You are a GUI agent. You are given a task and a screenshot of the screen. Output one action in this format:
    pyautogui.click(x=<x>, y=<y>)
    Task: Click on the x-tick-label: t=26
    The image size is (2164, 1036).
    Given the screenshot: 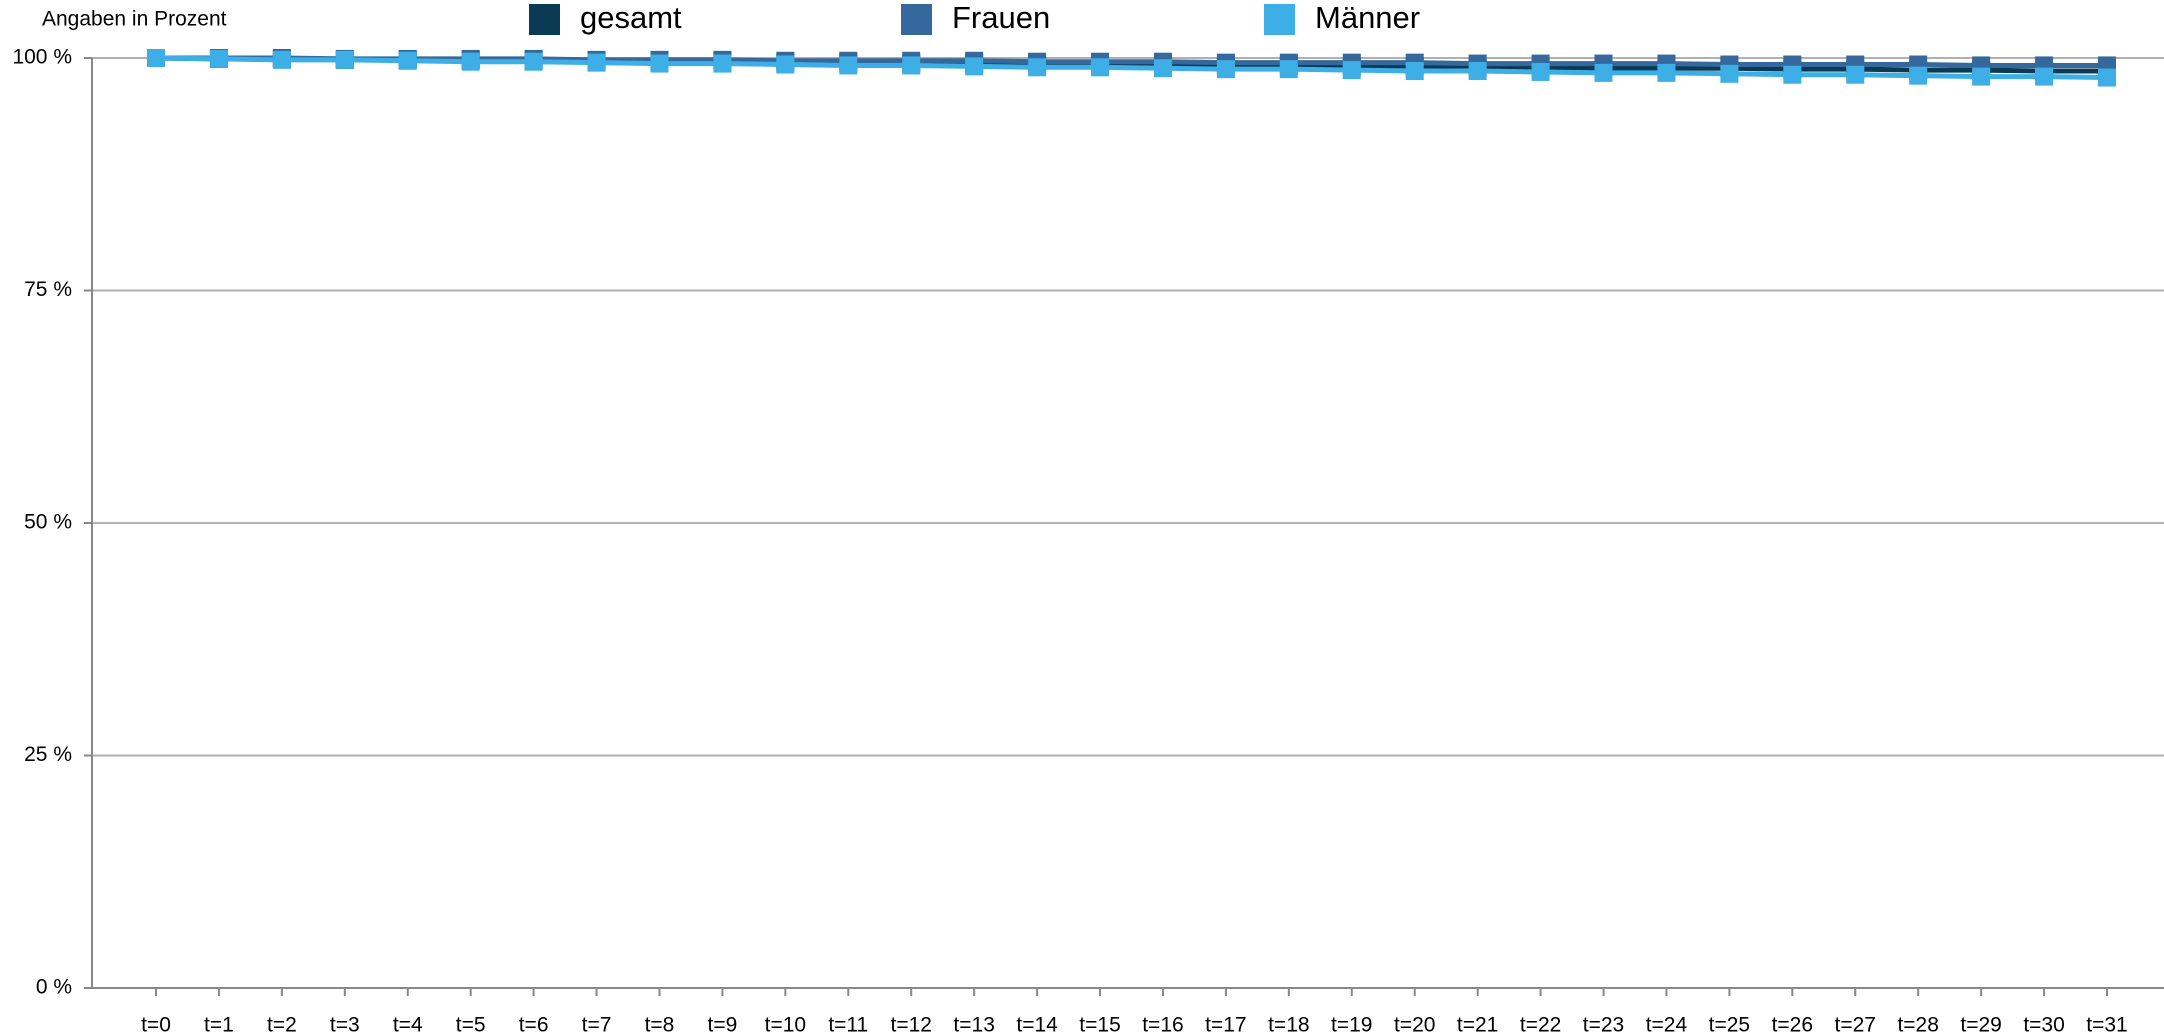 What is the action you would take?
    pyautogui.click(x=1792, y=1025)
    